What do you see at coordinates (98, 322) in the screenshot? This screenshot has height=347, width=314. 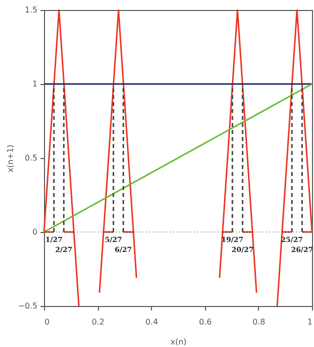 I see `x-tick-label: 0.2` at bounding box center [98, 322].